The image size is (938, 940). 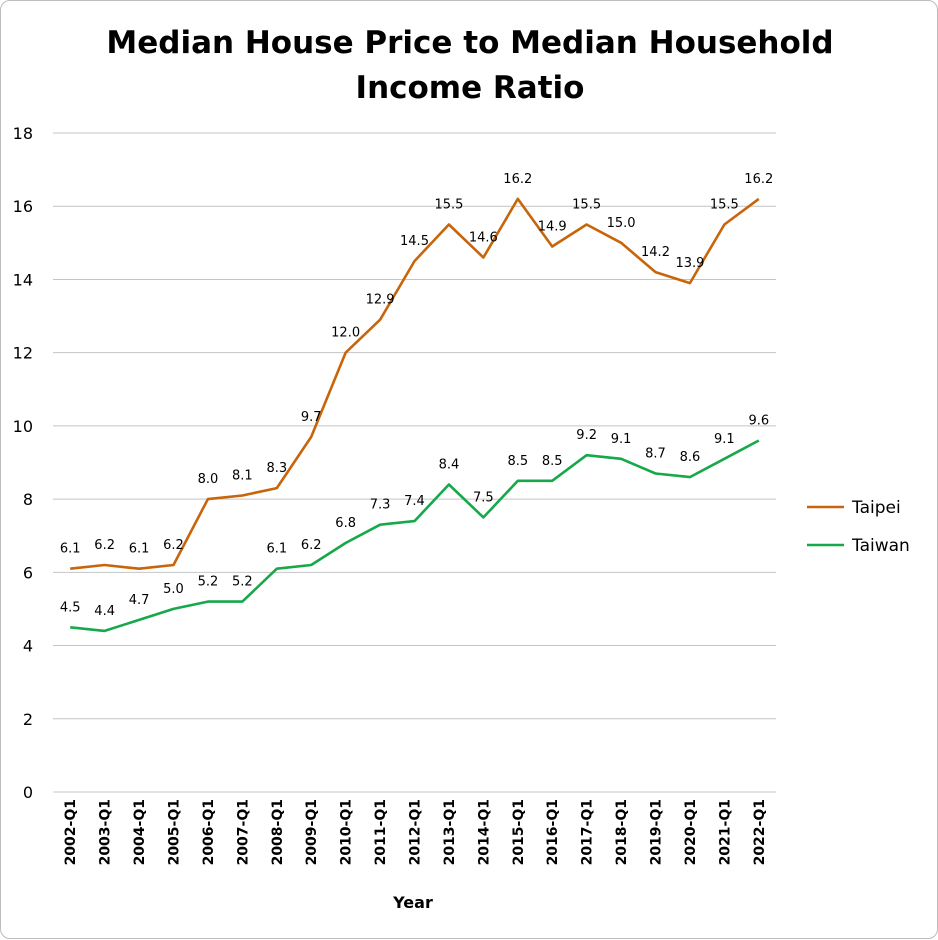 I want to click on legend-label: Taipei, so click(x=876, y=508).